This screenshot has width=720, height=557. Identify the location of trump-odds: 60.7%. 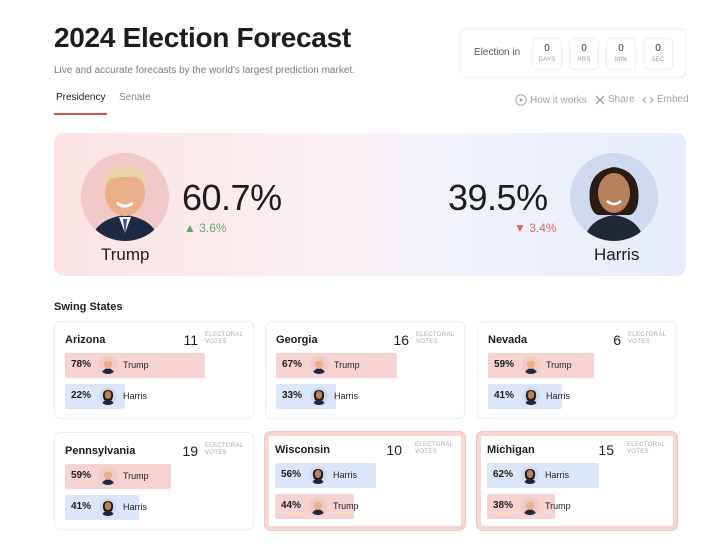
(232, 197).